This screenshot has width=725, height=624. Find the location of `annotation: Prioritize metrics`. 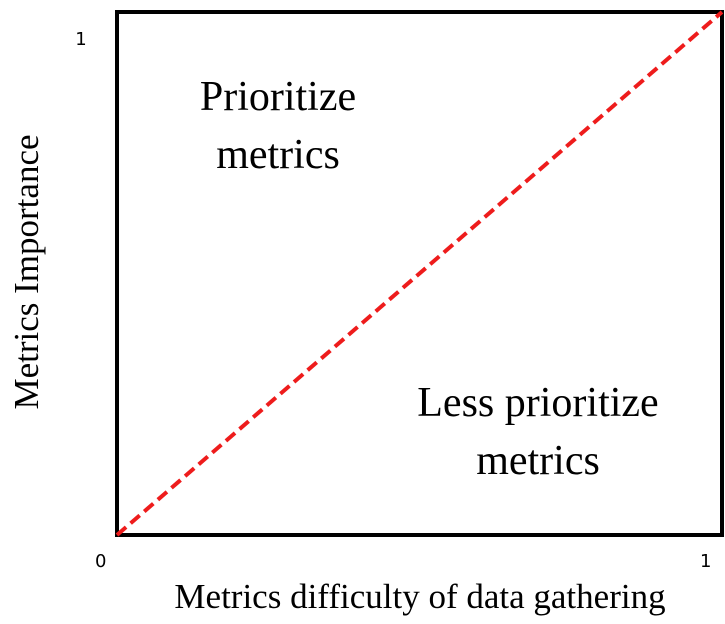

annotation: Prioritize metrics is located at coordinates (278, 126).